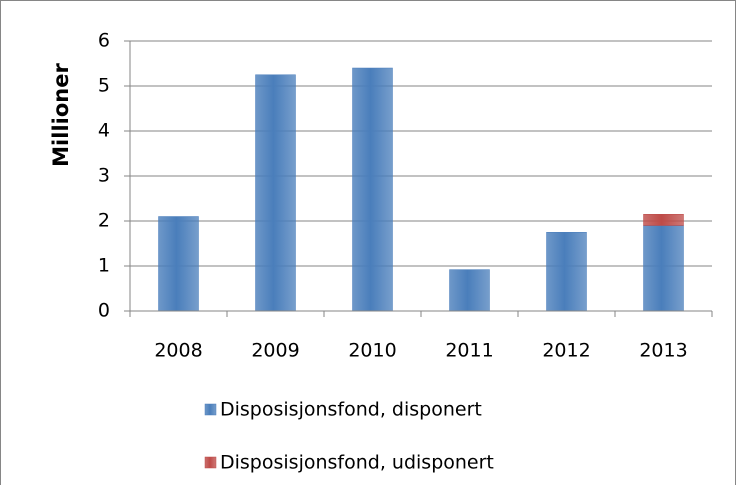 The width and height of the screenshot is (736, 485). I want to click on y-tick-label: 0, so click(104, 311).